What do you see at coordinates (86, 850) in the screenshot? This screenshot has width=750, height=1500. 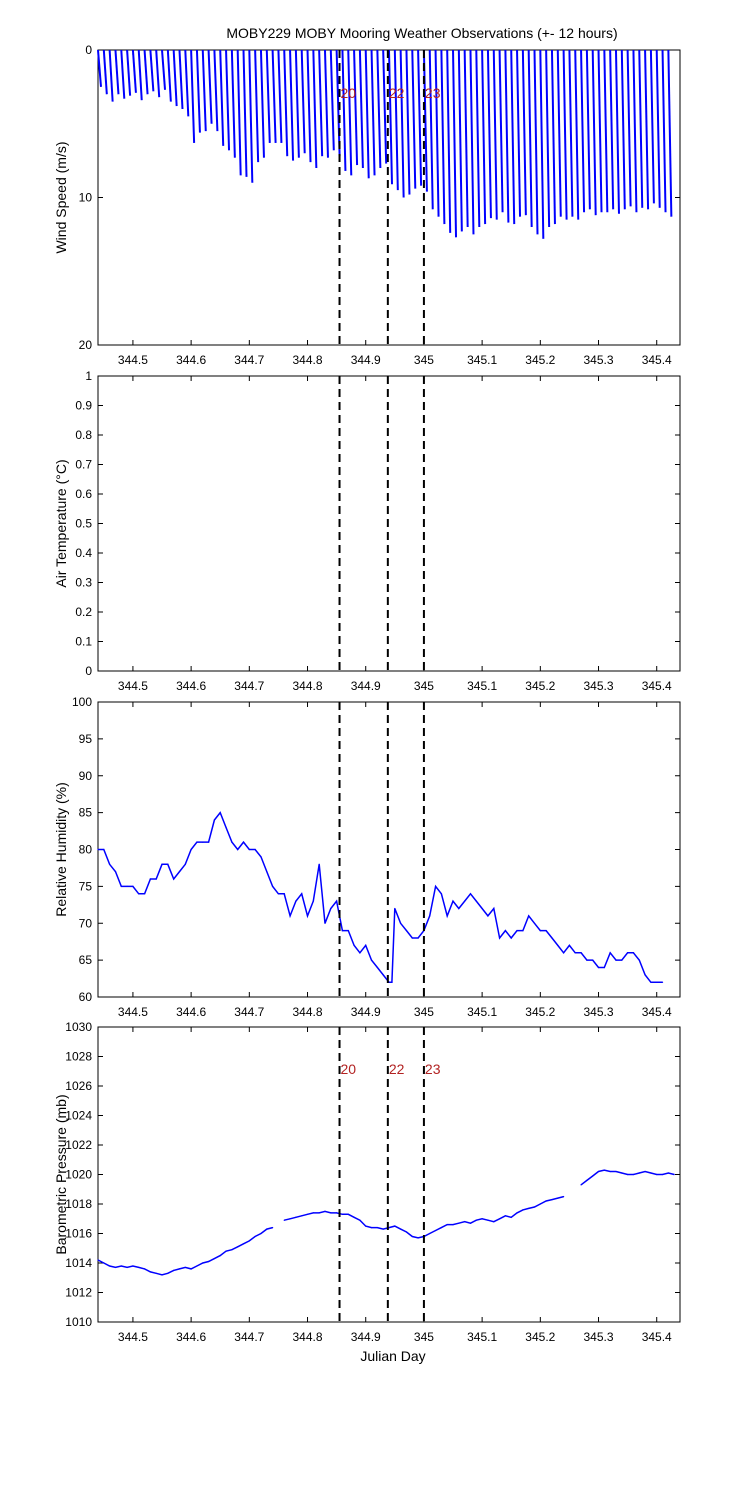 I see `y-tick-label: 80` at bounding box center [86, 850].